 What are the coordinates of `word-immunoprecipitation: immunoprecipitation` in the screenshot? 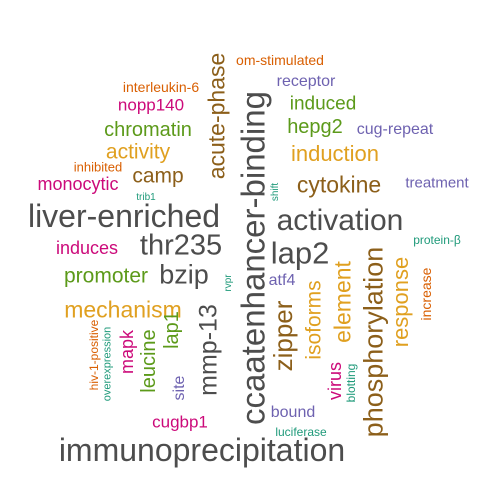 It's located at (202, 450).